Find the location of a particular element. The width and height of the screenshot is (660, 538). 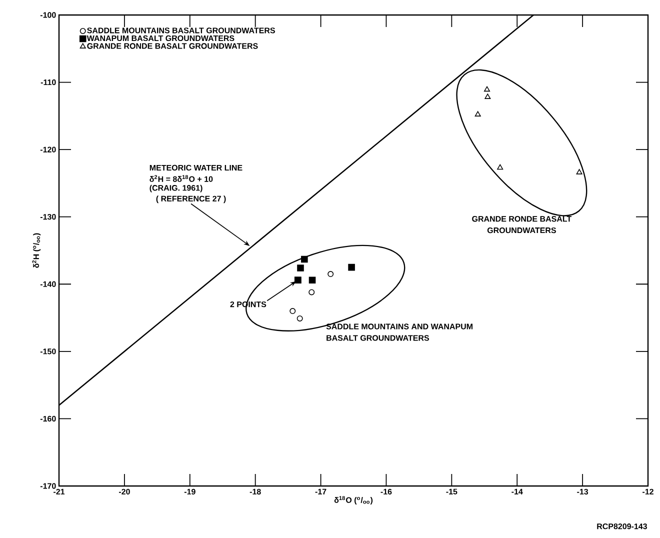

x-tick-label: -16 is located at coordinates (386, 491).